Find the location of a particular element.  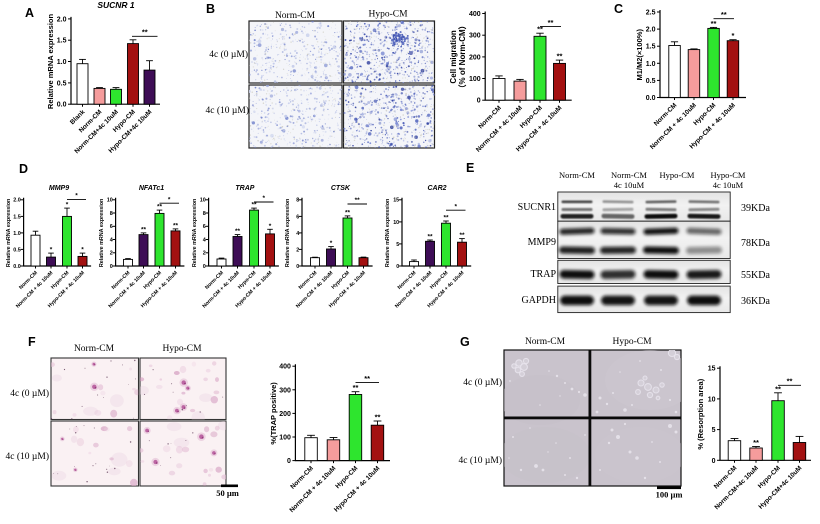

svg-text: GAPDH is located at coordinates (539, 300).